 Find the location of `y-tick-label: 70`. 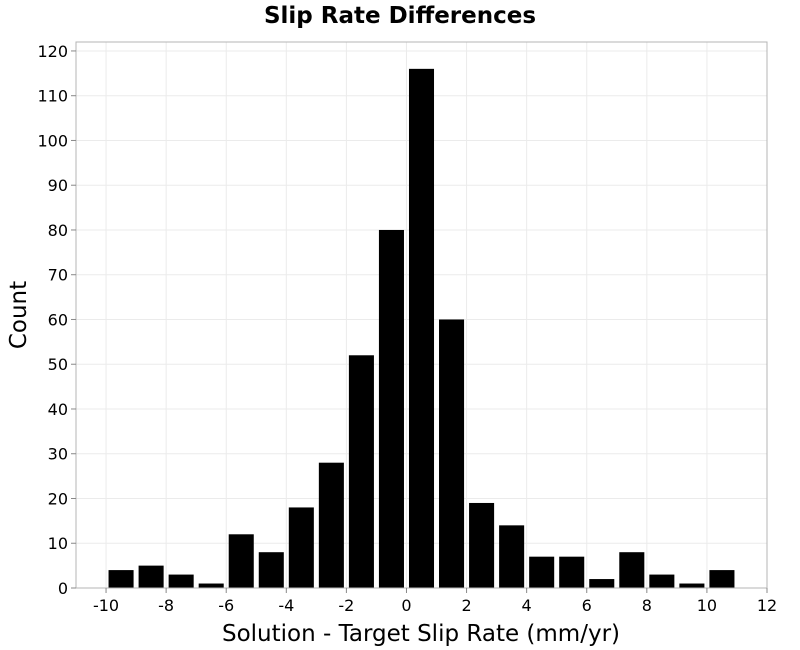

y-tick-label: 70 is located at coordinates (58, 275).